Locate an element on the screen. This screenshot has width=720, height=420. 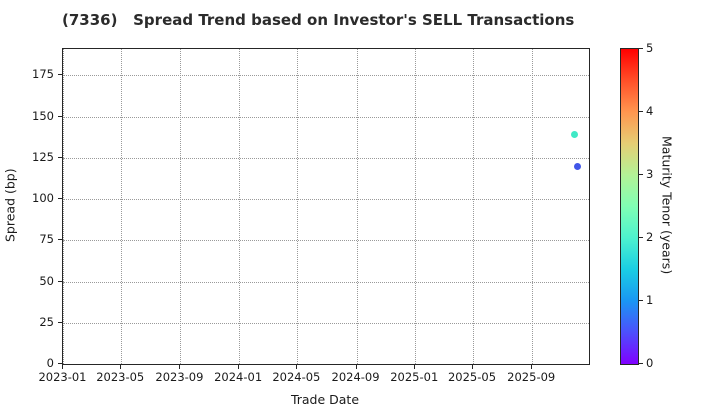
y-tick-label: 0 is located at coordinates (50, 363).